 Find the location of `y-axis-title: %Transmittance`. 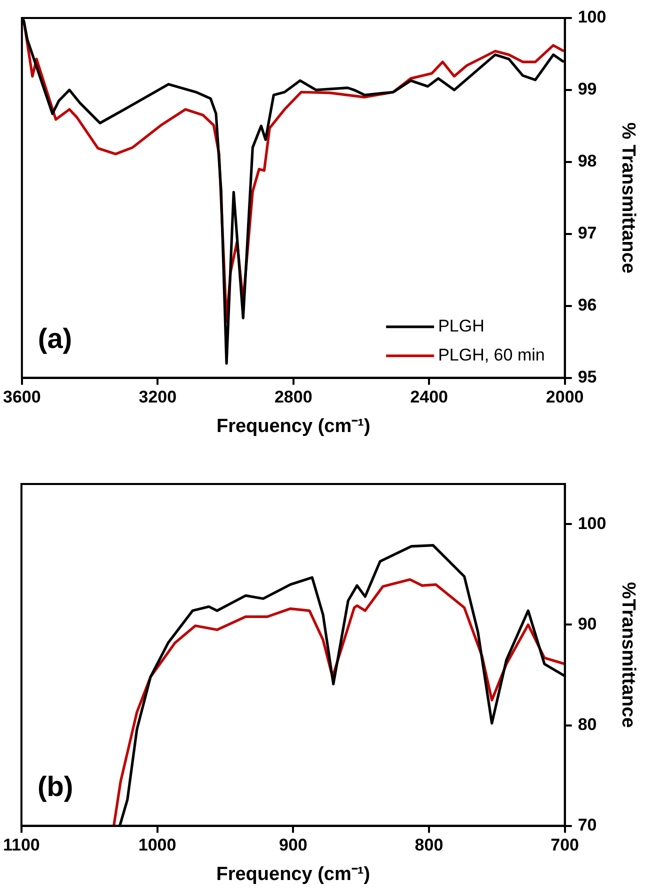

y-axis-title: %Transmittance is located at coordinates (627, 655).